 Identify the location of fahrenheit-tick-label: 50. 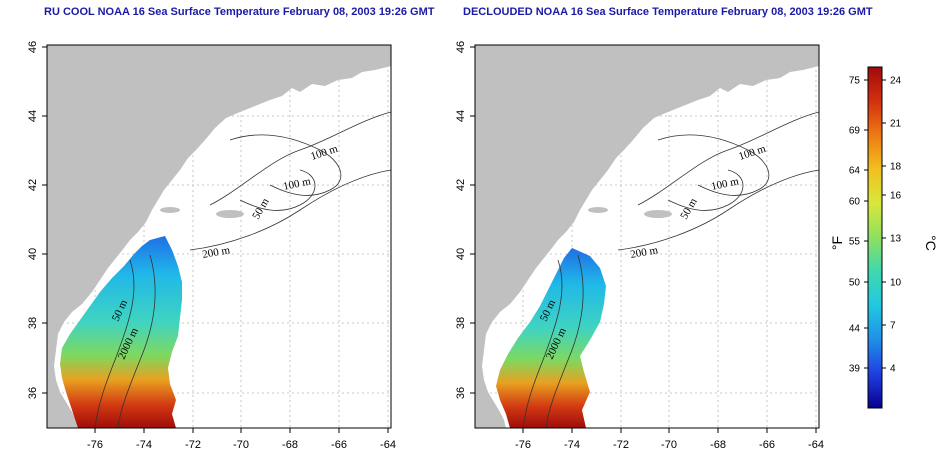
(855, 283).